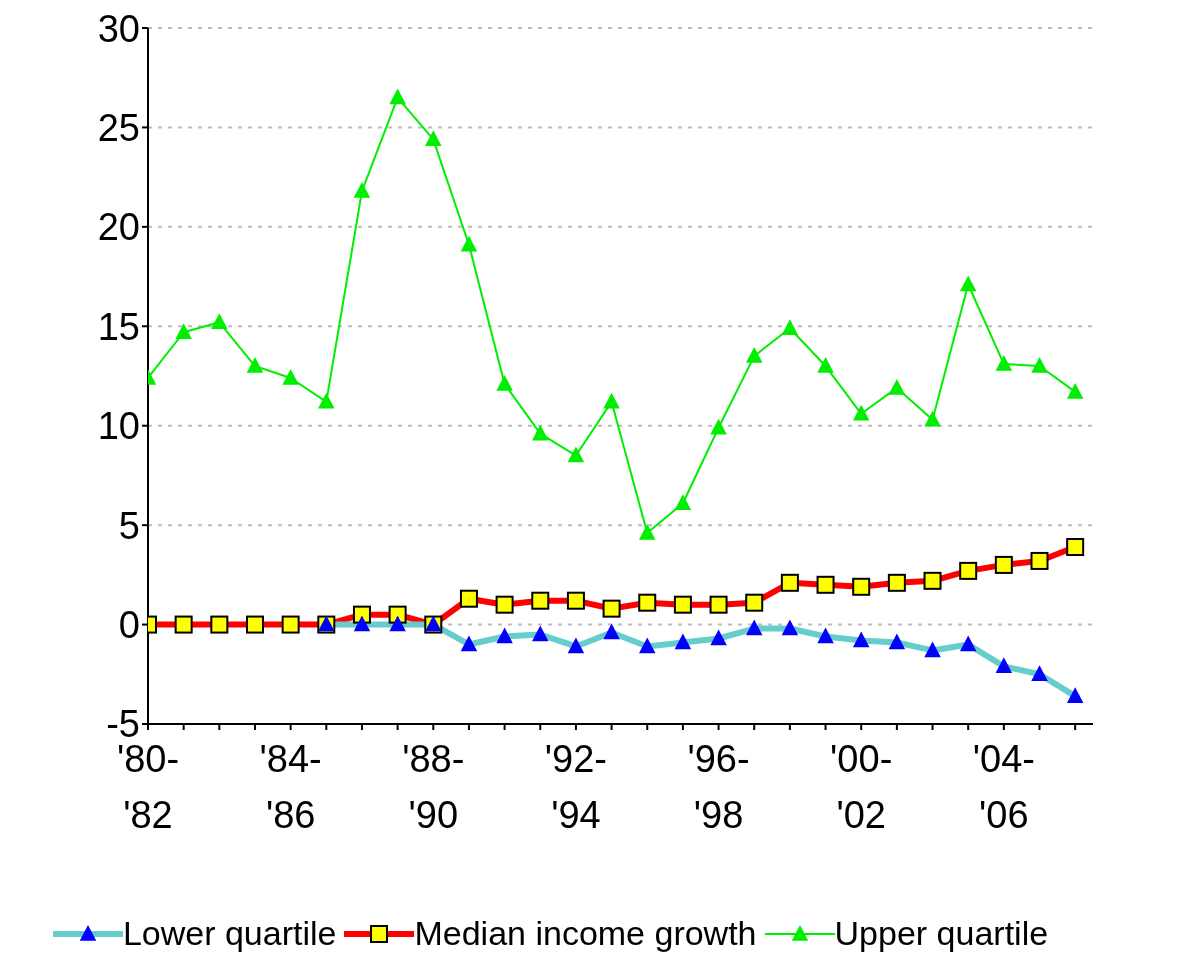 This screenshot has height=964, width=1190. Describe the element at coordinates (290, 787) in the screenshot. I see `x-tick-label: '84-'86` at that location.